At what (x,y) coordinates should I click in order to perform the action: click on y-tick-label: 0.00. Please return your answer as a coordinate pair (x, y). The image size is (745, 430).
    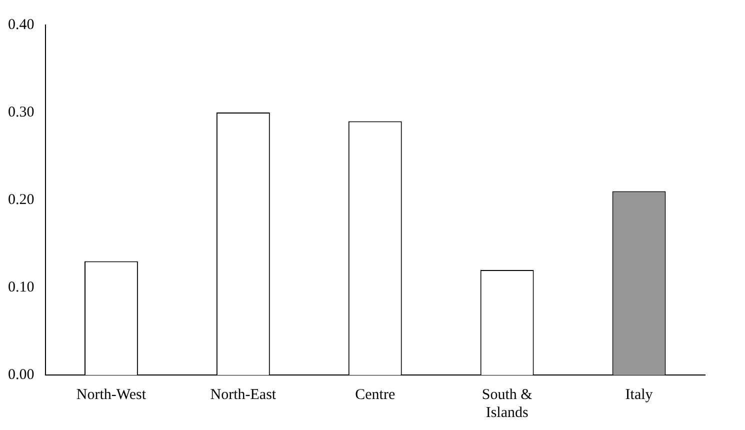
    Looking at the image, I should click on (21, 374).